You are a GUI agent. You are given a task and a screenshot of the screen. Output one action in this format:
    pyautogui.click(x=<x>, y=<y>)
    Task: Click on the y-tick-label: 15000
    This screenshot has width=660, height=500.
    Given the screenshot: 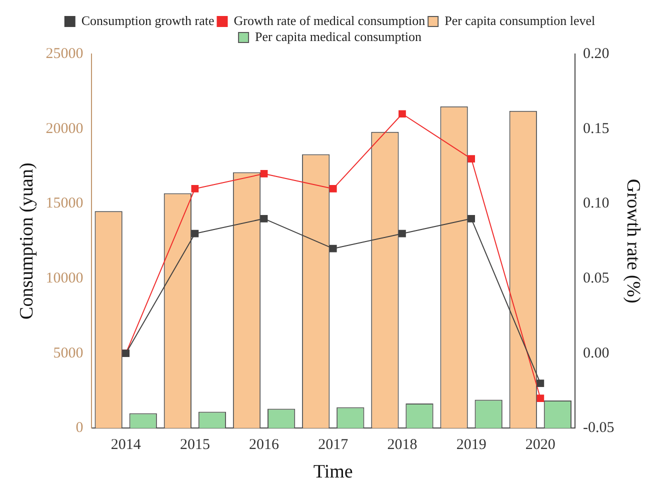 What is the action you would take?
    pyautogui.click(x=65, y=204)
    